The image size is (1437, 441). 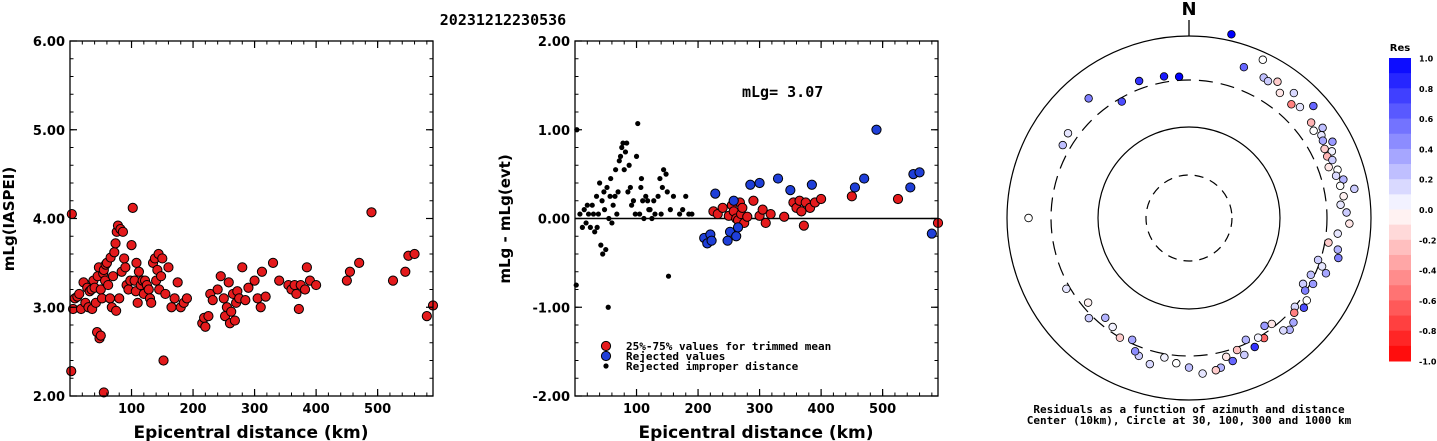 What do you see at coordinates (1428, 301) in the screenshot?
I see `colorbar-tick-label: -0.6` at bounding box center [1428, 301].